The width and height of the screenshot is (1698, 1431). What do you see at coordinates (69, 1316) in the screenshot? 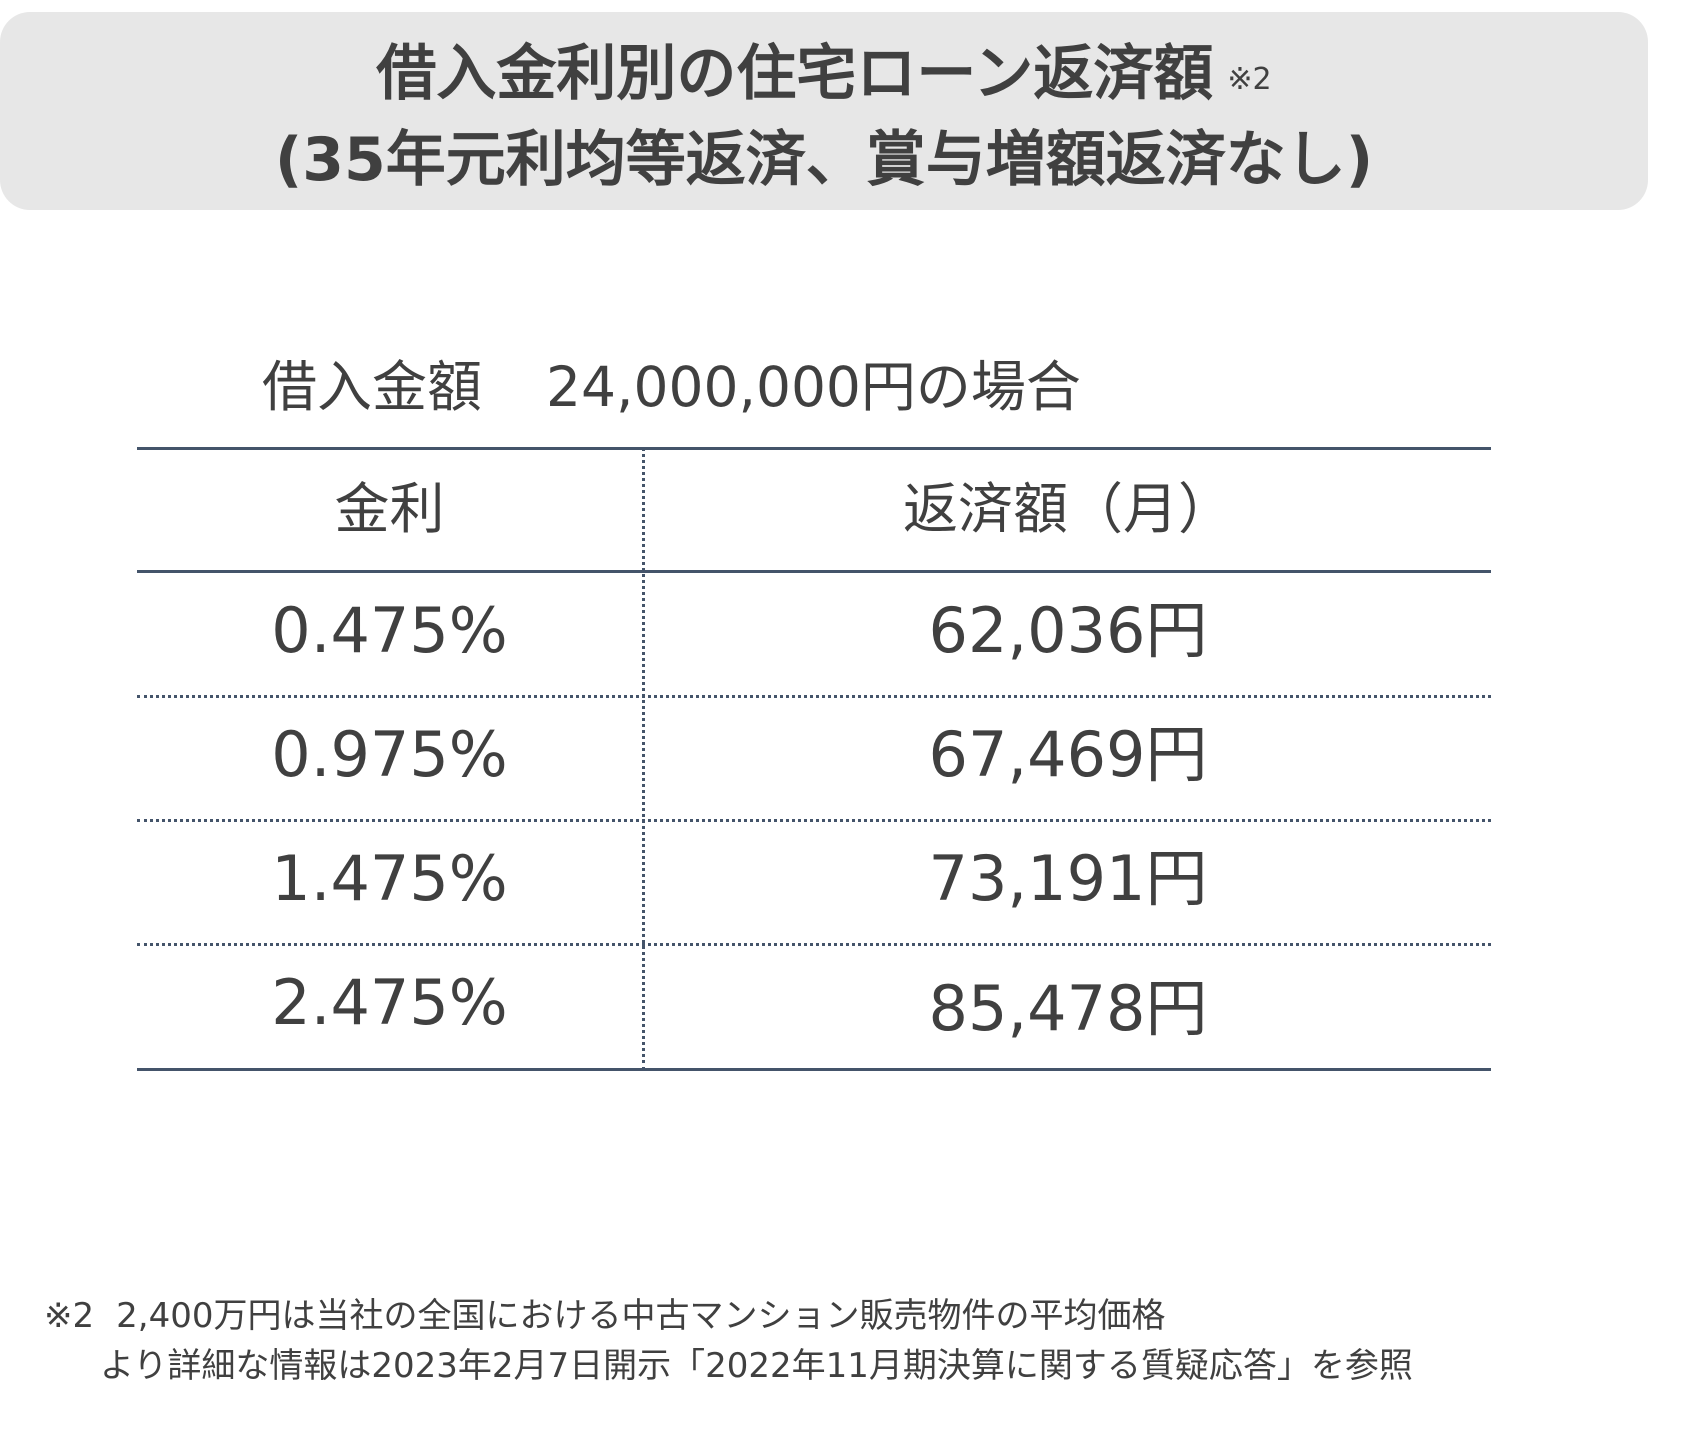
I see `footnote-mark: ※2` at bounding box center [69, 1316].